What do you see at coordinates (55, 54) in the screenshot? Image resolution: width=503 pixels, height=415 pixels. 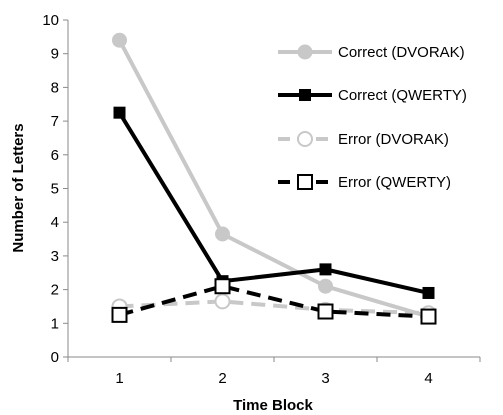 I see `y-tick-label: 9` at bounding box center [55, 54].